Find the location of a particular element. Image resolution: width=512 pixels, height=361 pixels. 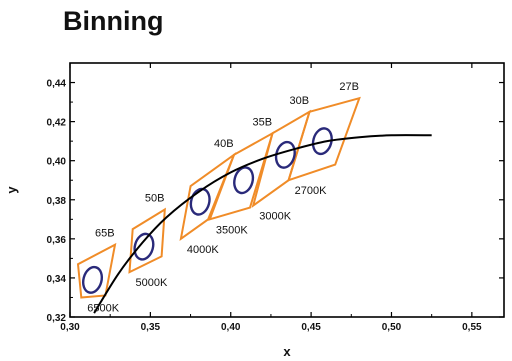

bin-label-40B: 40B is located at coordinates (224, 144).